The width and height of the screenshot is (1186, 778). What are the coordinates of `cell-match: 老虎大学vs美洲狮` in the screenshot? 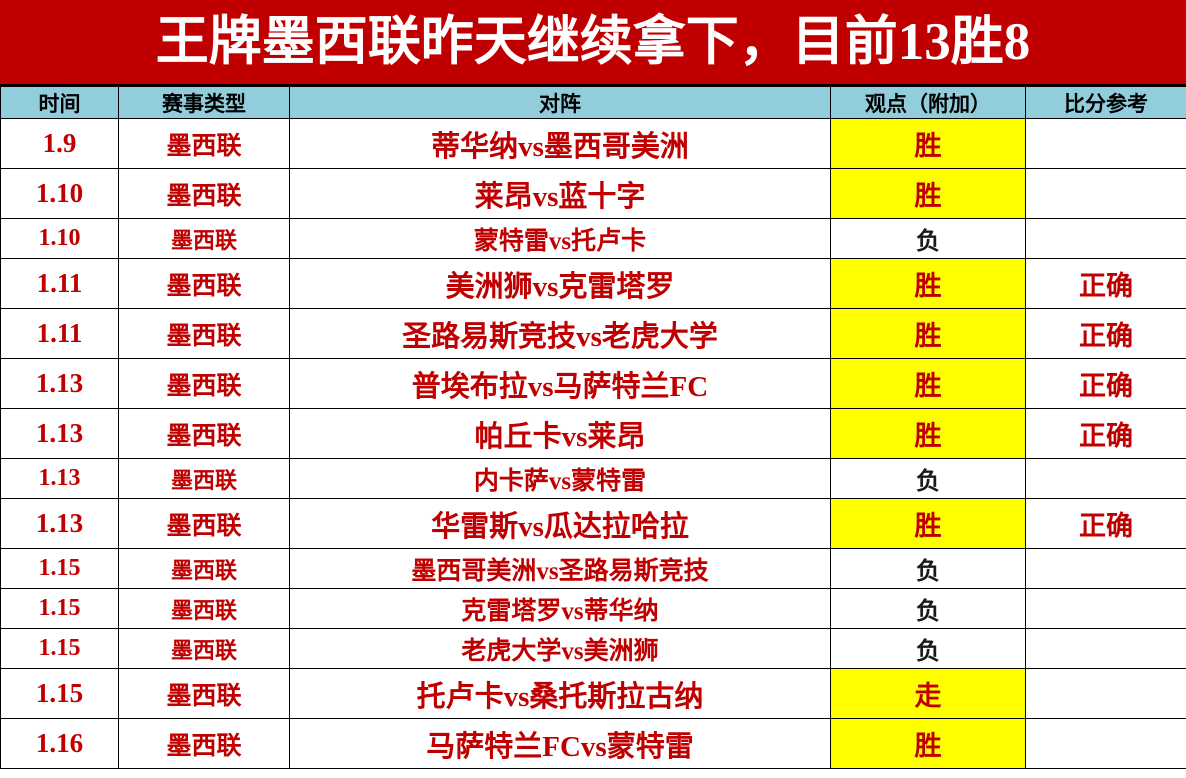 It's located at (560, 648).